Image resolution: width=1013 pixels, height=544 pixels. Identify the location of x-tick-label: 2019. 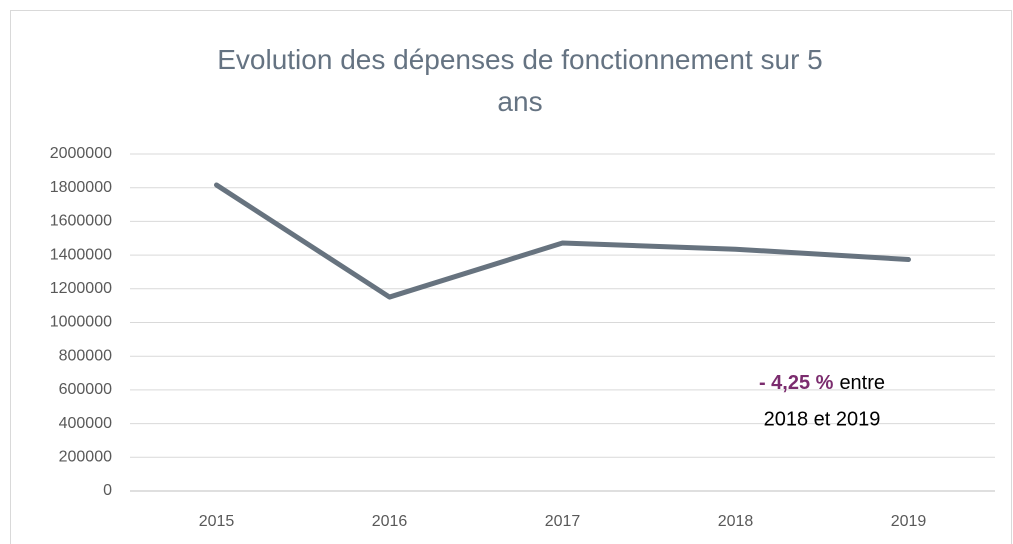
(909, 521).